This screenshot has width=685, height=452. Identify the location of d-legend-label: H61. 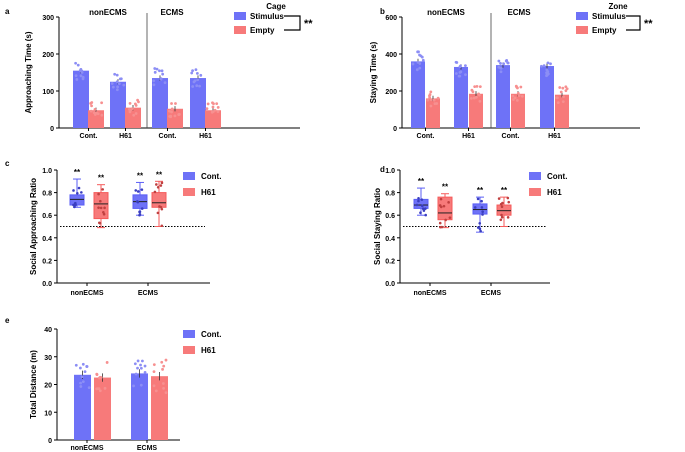
(554, 192).